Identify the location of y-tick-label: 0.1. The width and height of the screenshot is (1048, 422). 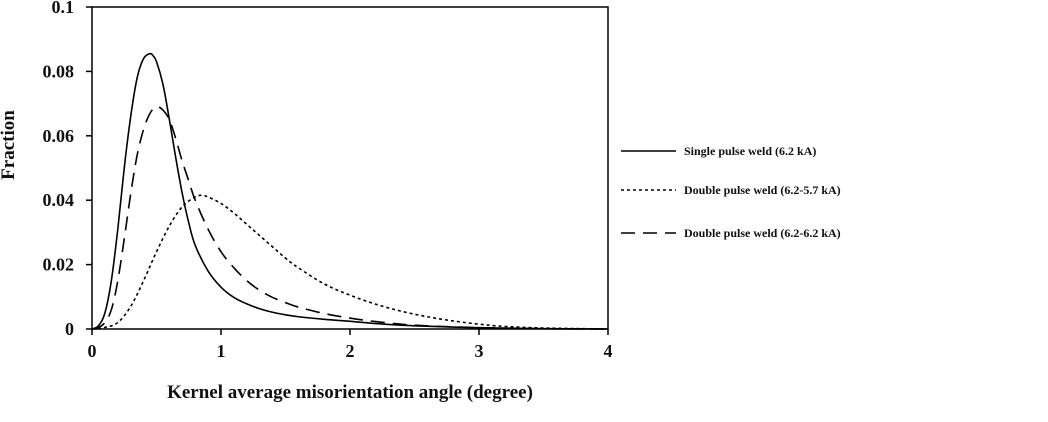
(63, 8).